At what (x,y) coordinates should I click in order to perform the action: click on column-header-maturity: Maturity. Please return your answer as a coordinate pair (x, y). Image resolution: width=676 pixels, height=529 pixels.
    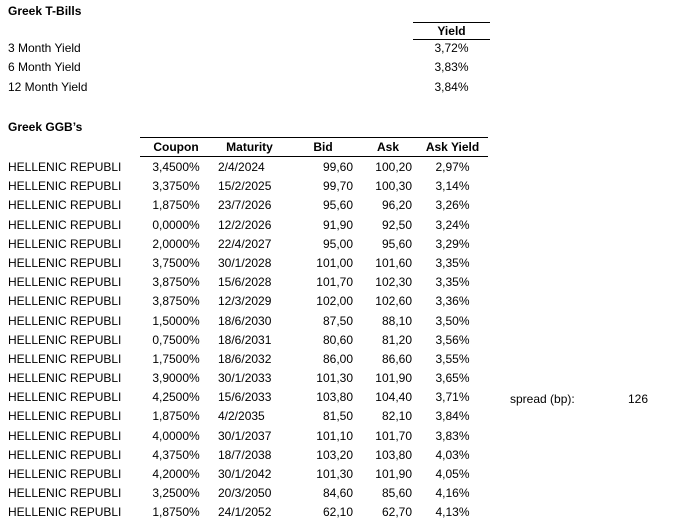
    Looking at the image, I should click on (249, 147).